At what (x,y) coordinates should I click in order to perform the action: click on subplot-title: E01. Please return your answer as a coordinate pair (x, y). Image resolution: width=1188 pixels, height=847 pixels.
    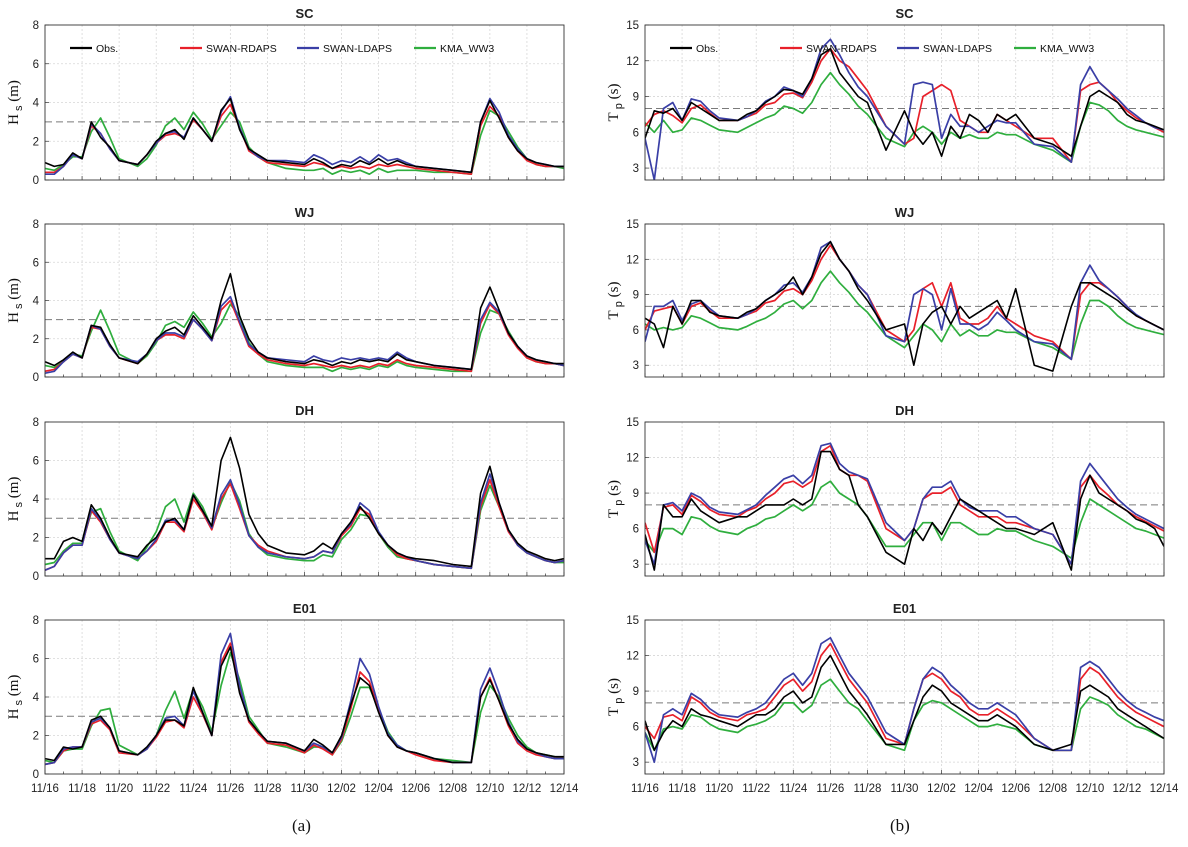
    Looking at the image, I should click on (304, 608).